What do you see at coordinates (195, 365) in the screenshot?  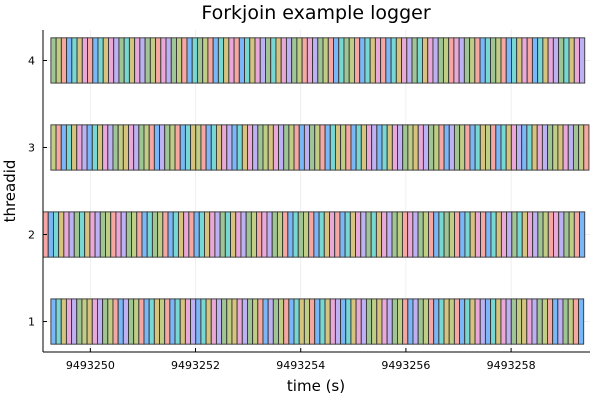 I see `x-tick-label: 9493252` at bounding box center [195, 365].